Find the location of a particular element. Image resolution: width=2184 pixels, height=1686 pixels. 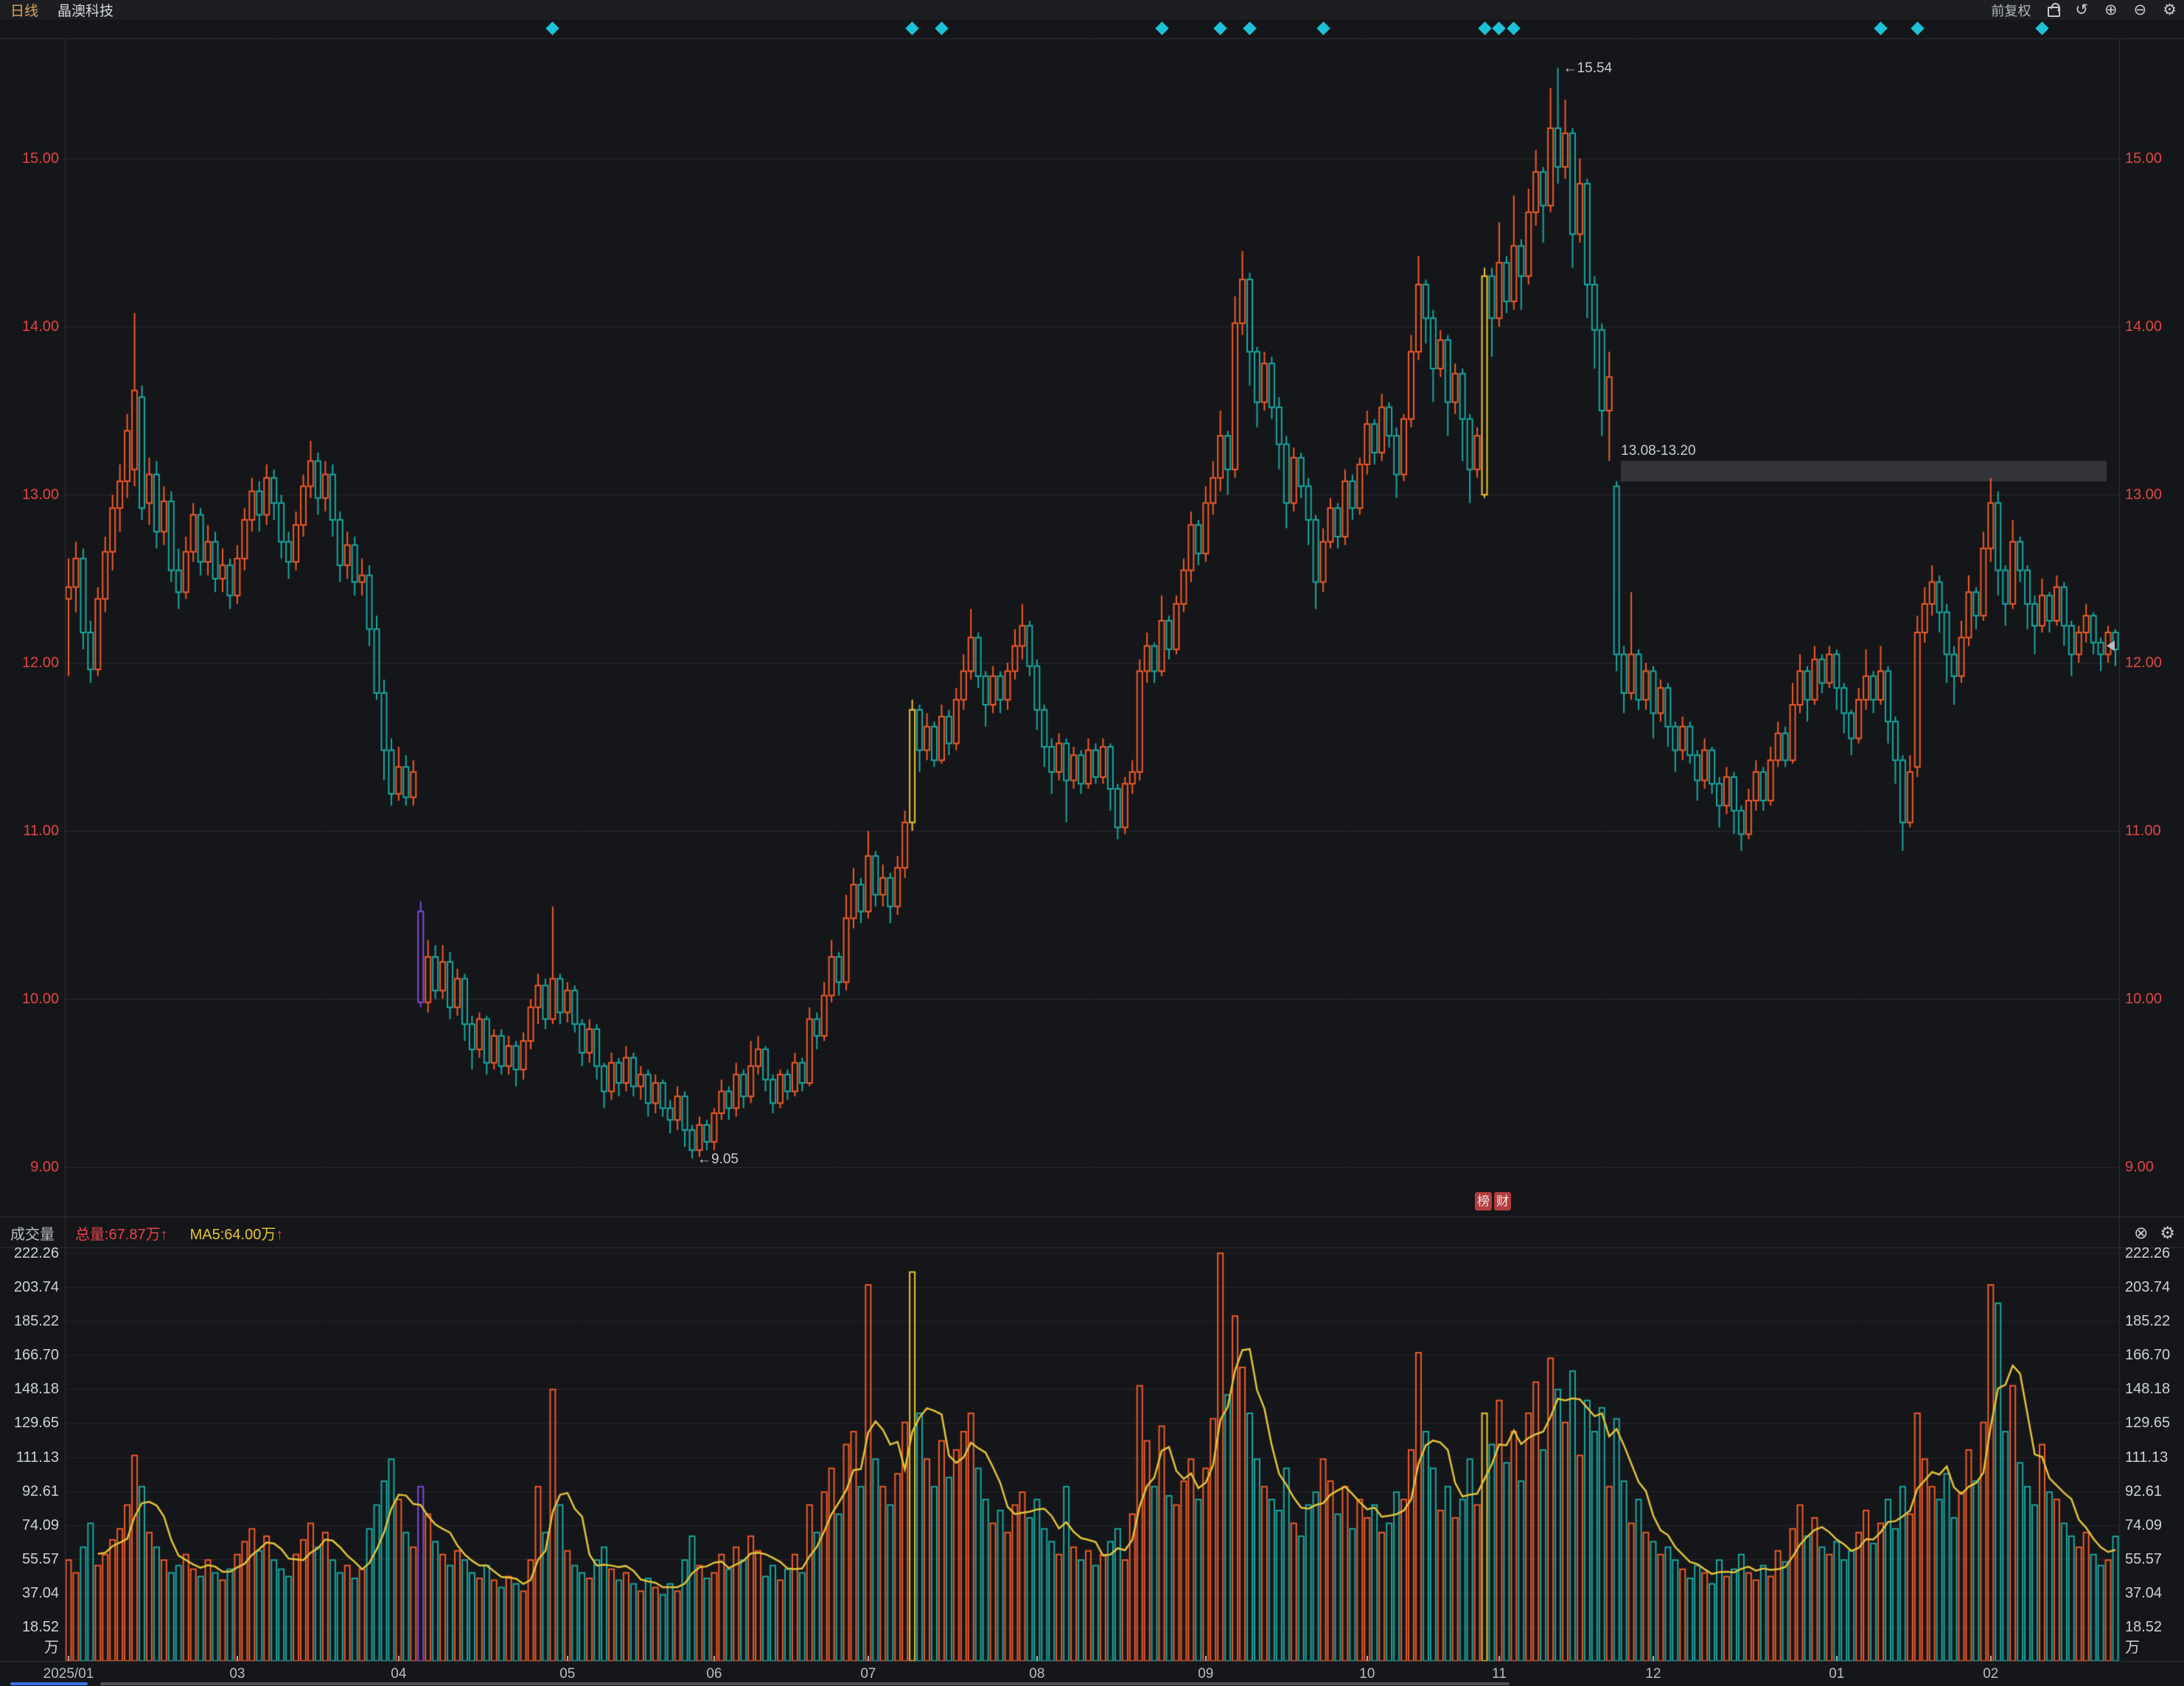

volume-axis-label-left: 166.70 is located at coordinates (36, 1355).